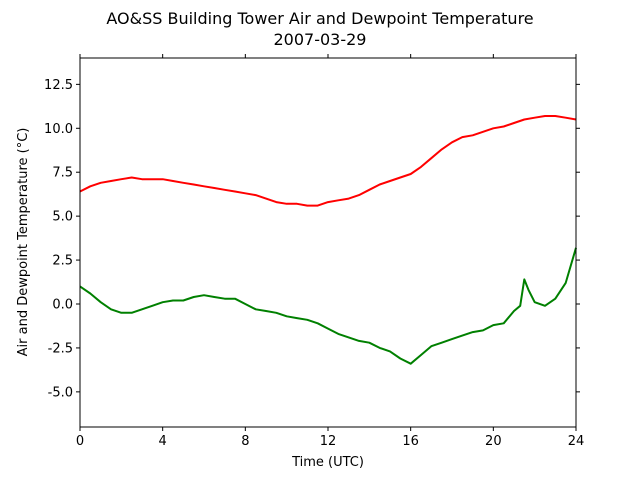 The image size is (640, 480). What do you see at coordinates (62, 173) in the screenshot?
I see `y-tick-label: 7.5` at bounding box center [62, 173].